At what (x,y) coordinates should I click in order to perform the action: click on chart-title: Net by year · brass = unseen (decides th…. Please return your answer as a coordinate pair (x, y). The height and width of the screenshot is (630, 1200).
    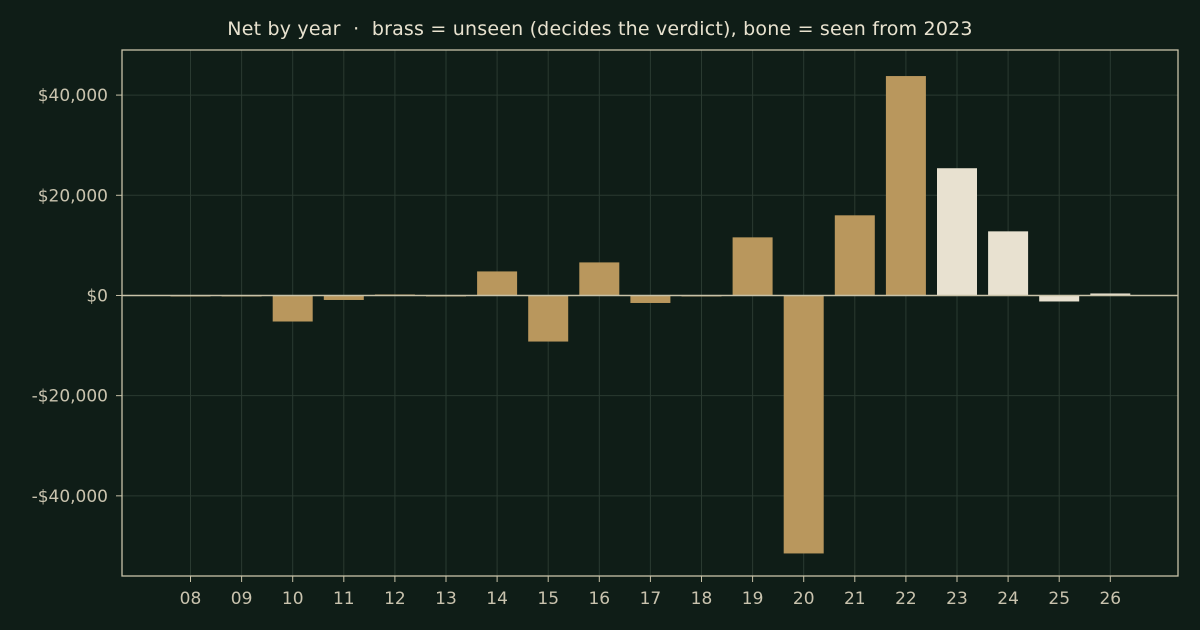
    Looking at the image, I should click on (600, 29).